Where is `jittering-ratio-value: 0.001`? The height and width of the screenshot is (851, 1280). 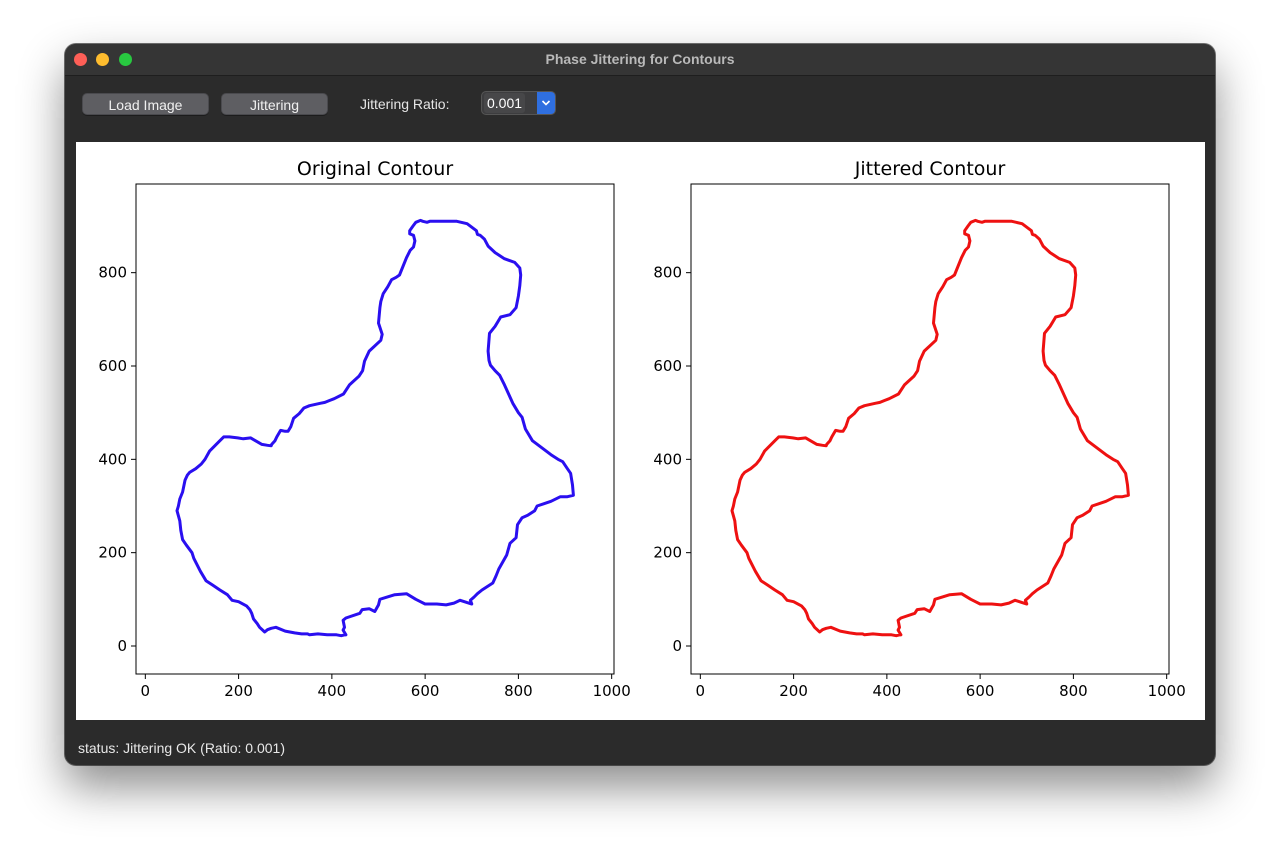
jittering-ratio-value: 0.001 is located at coordinates (505, 103).